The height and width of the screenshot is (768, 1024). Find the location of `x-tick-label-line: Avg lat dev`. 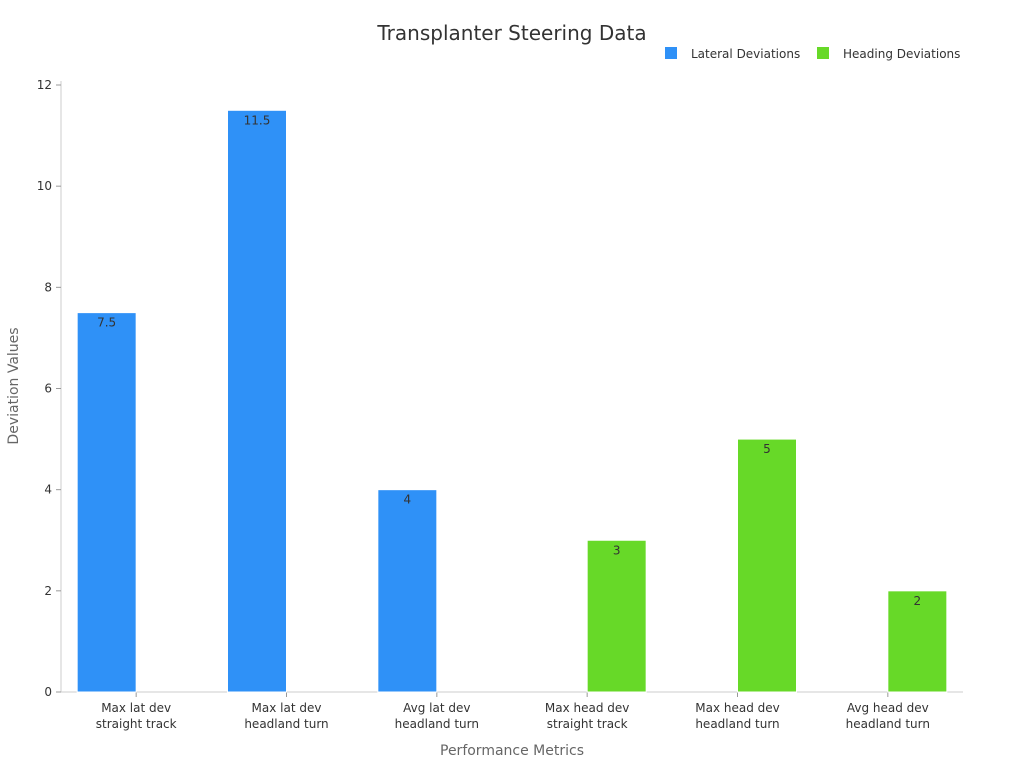

x-tick-label-line: Avg lat dev is located at coordinates (436, 708).